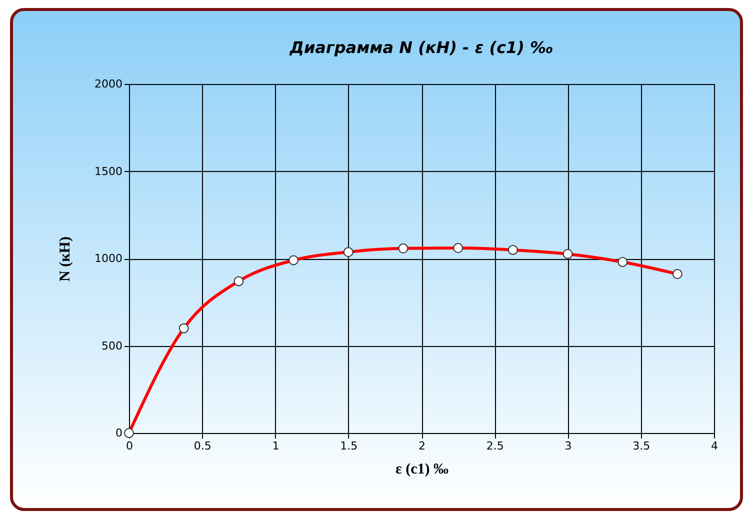 Image resolution: width=747 pixels, height=519 pixels. Describe the element at coordinates (129, 446) in the screenshot. I see `x-tick-label: 0` at that location.